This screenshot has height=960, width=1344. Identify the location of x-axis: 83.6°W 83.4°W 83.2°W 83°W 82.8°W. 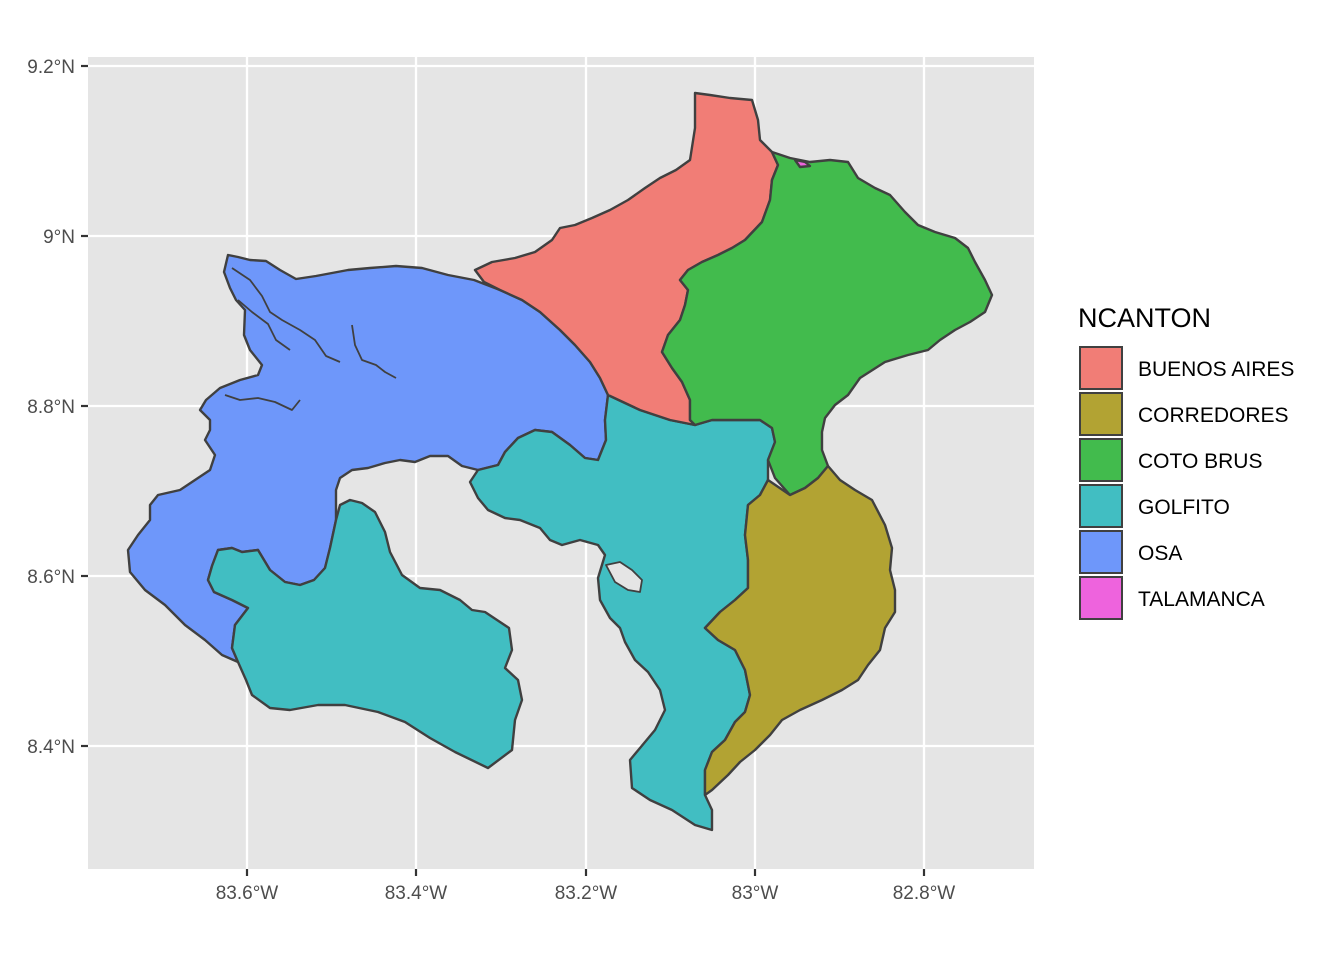
(586, 893).